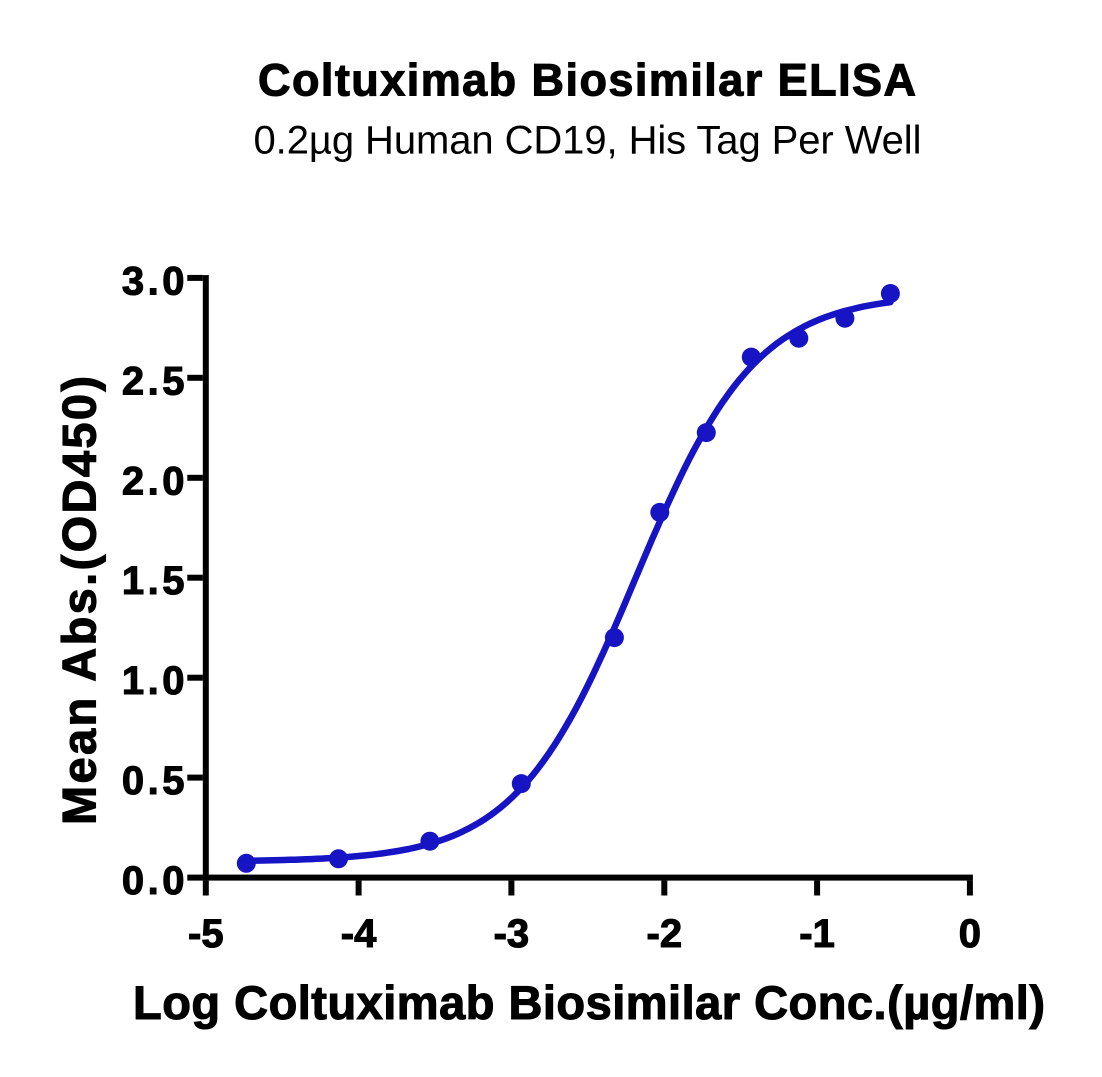 This screenshot has height=1077, width=1102. I want to click on svg-text: -3, so click(512, 934).